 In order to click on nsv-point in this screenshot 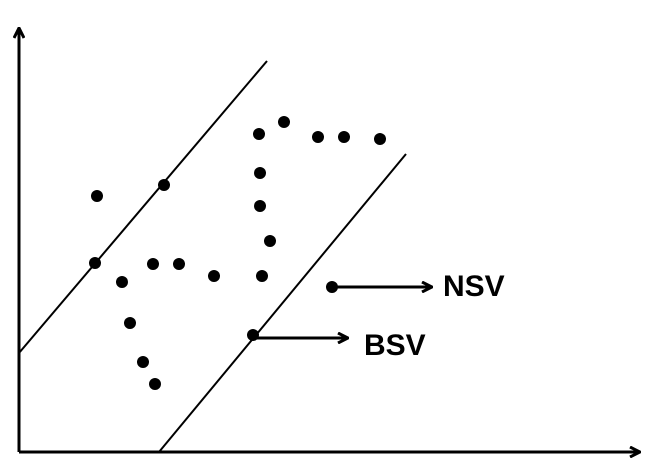, I will do `click(332, 287)`.